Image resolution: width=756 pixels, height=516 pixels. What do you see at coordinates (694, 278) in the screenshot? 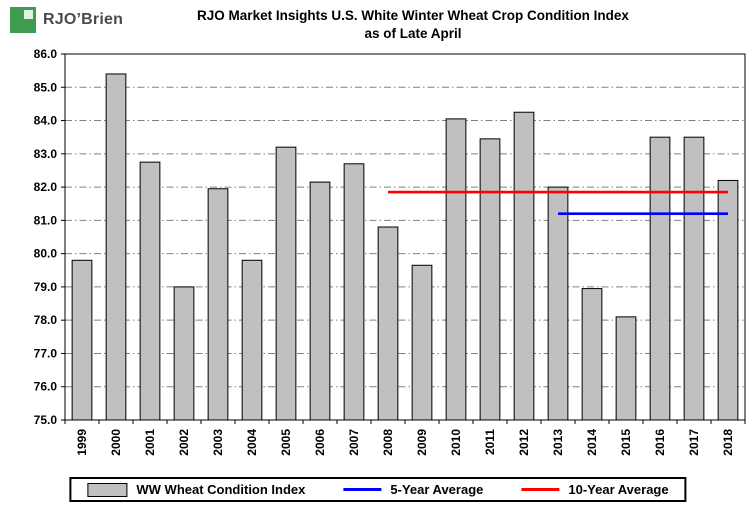
I see `bar-2017` at bounding box center [694, 278].